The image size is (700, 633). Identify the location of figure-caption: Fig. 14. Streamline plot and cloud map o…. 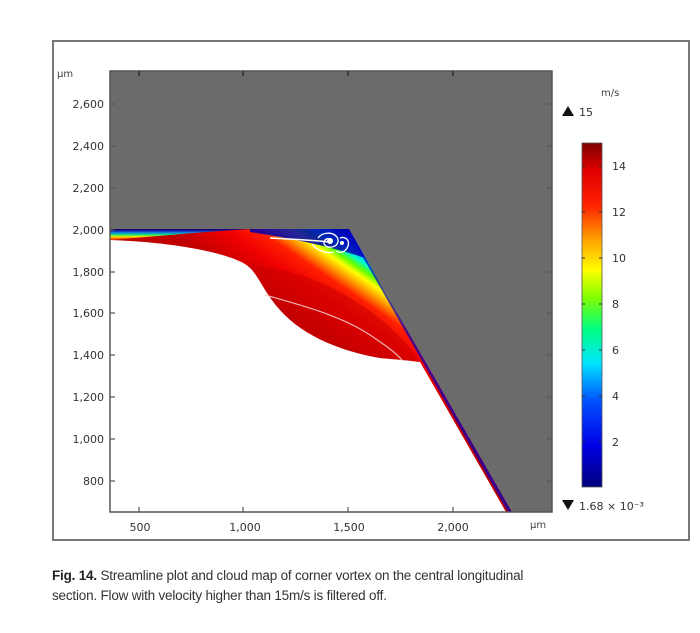
(372, 586).